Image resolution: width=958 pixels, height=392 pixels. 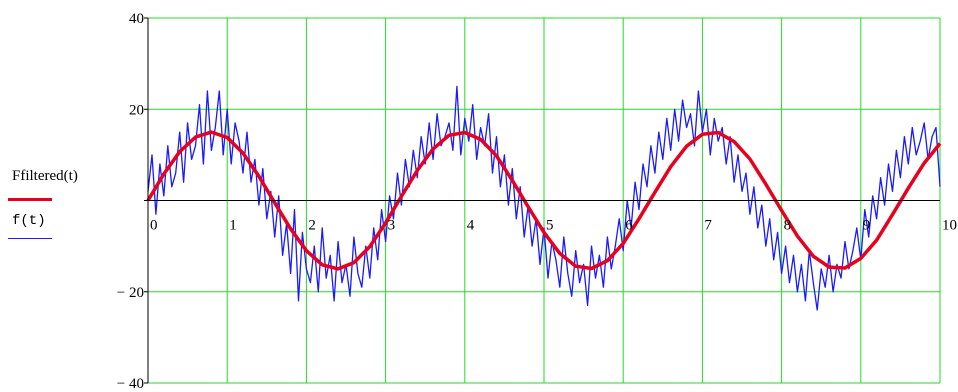 What do you see at coordinates (136, 110) in the screenshot?
I see `y-tick-label-3: 20` at bounding box center [136, 110].